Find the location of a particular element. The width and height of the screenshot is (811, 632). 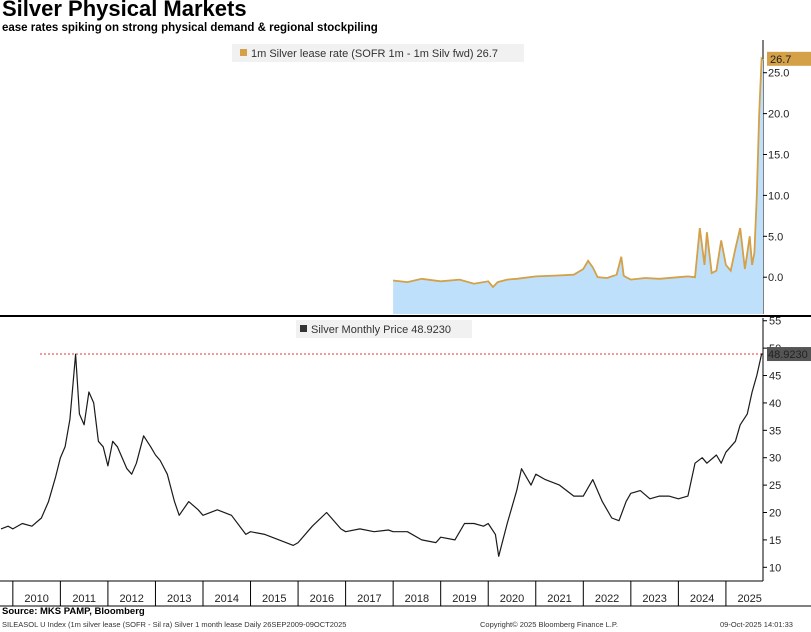

lease-legend-box is located at coordinates (378, 53).